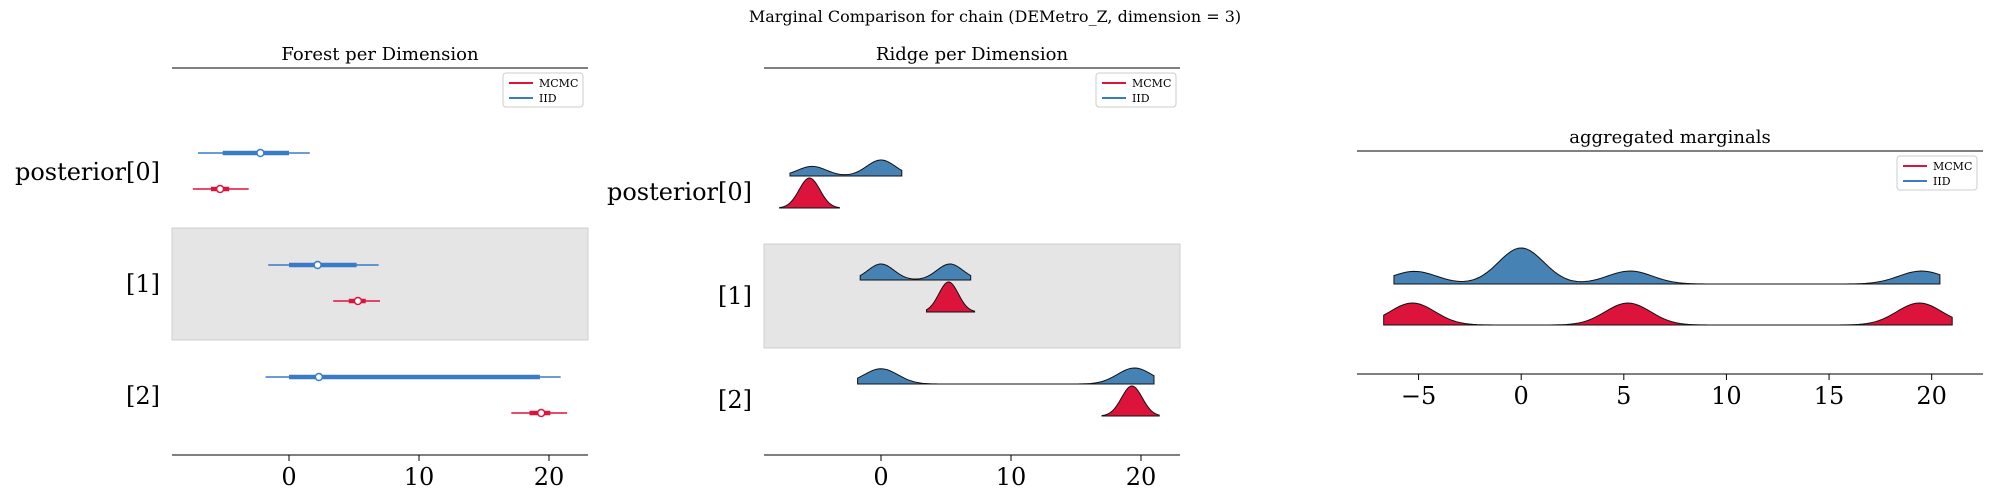 The image size is (1990, 503). I want to click on agg-x-tick-label: 10, so click(1726, 396).